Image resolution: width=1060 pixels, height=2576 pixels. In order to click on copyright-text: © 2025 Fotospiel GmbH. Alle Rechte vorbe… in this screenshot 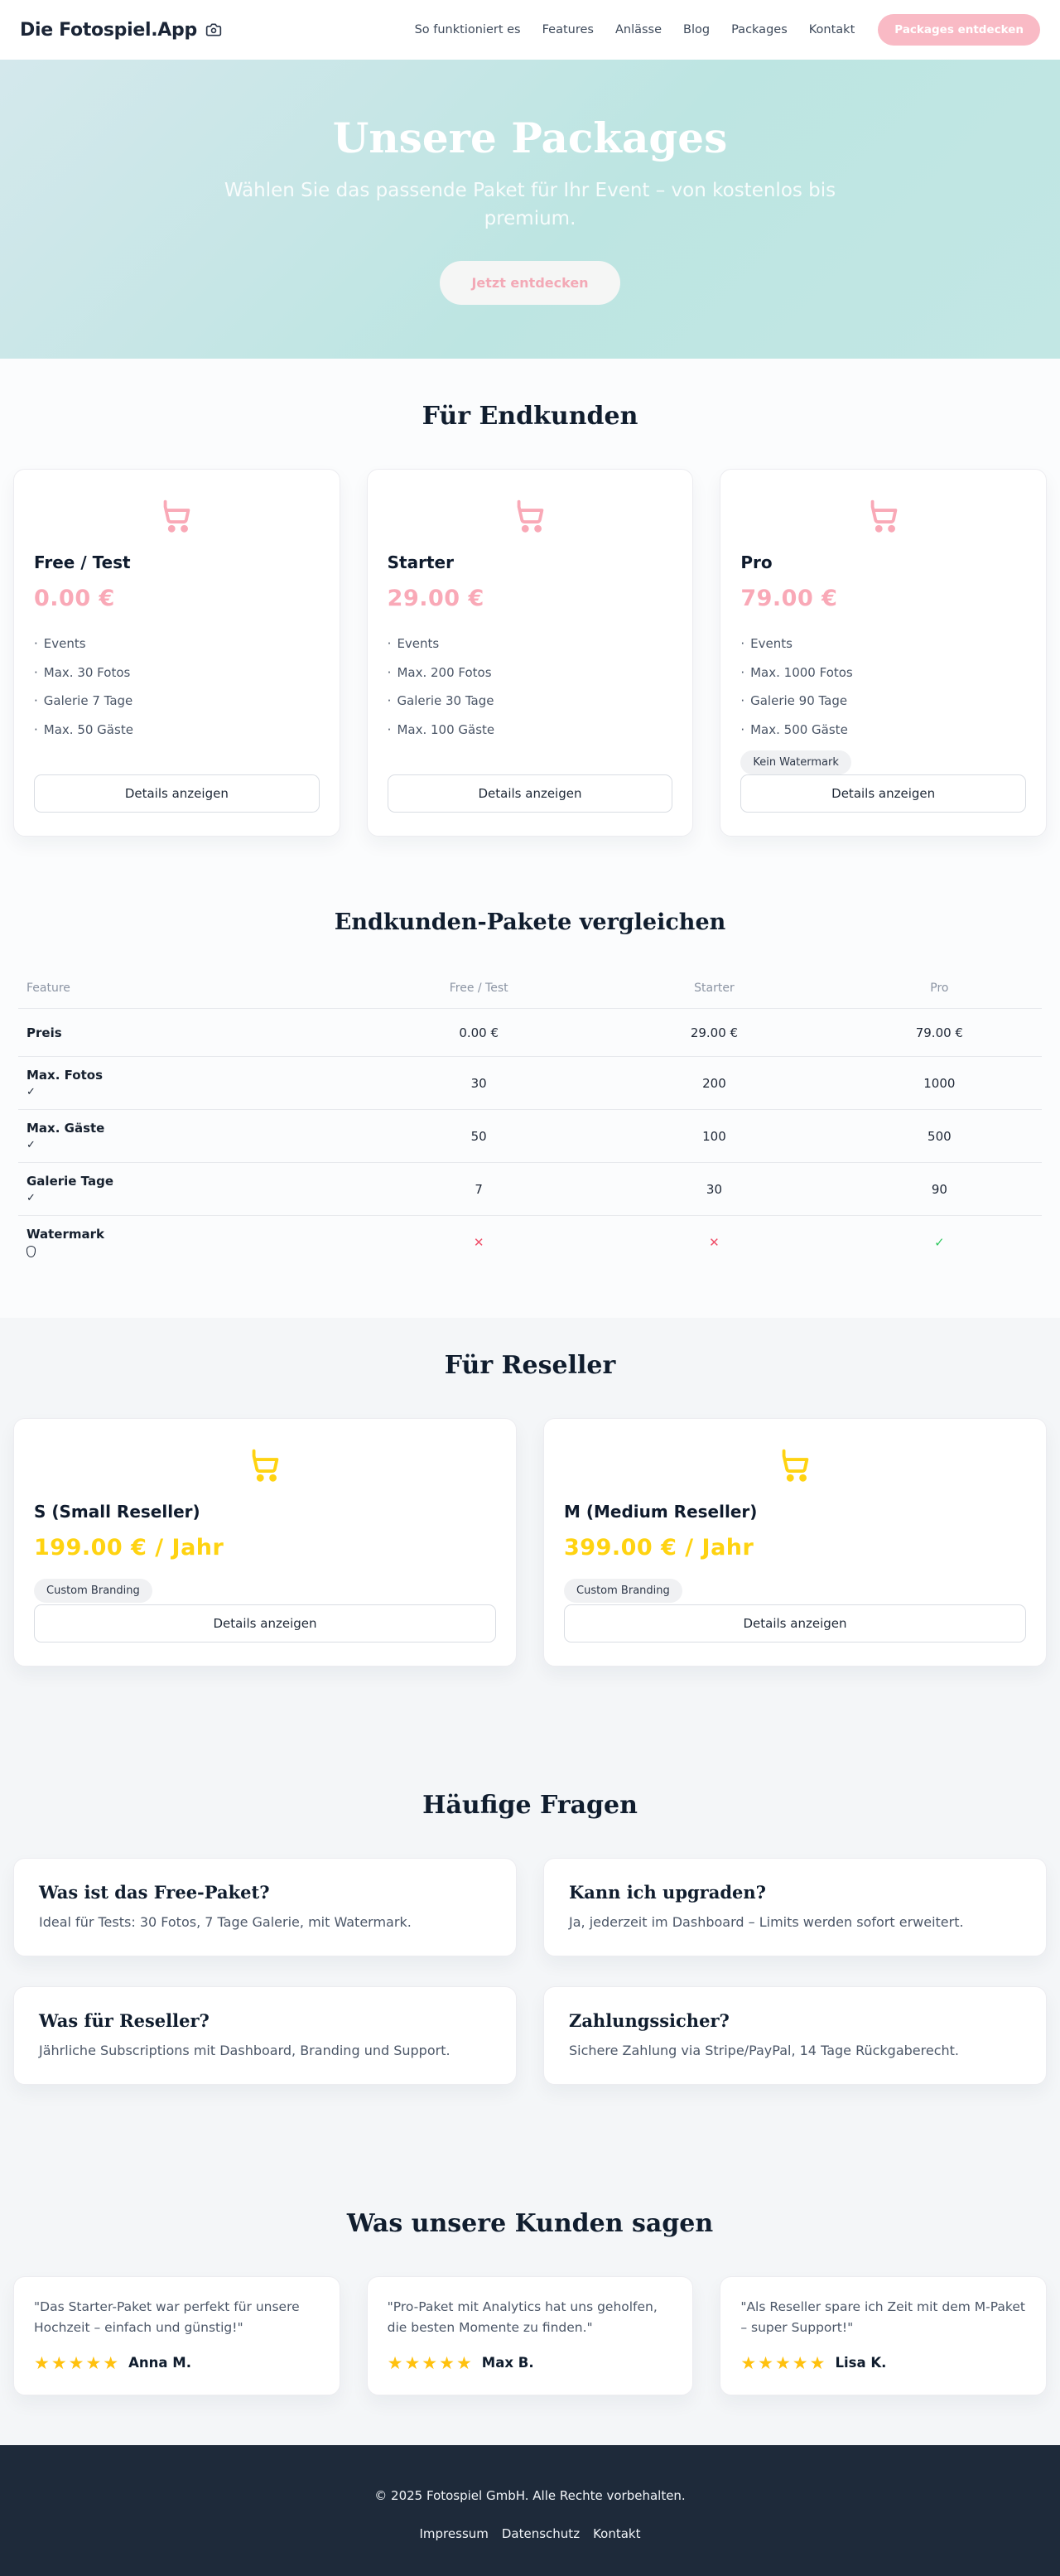, I will do `click(530, 2495)`.